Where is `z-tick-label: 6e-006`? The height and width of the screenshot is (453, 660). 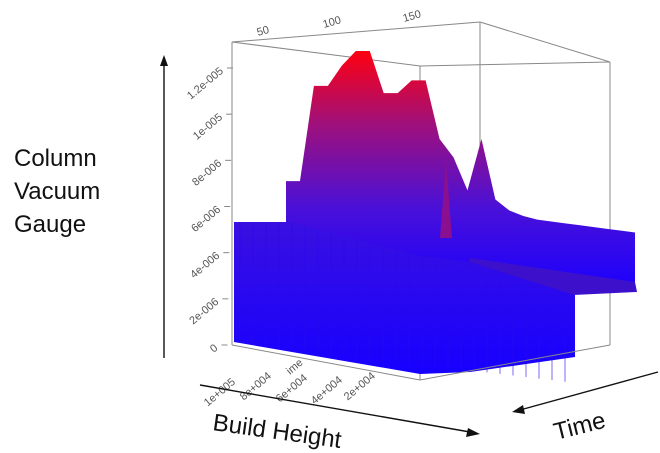 z-tick-label: 6e-006 is located at coordinates (206, 219).